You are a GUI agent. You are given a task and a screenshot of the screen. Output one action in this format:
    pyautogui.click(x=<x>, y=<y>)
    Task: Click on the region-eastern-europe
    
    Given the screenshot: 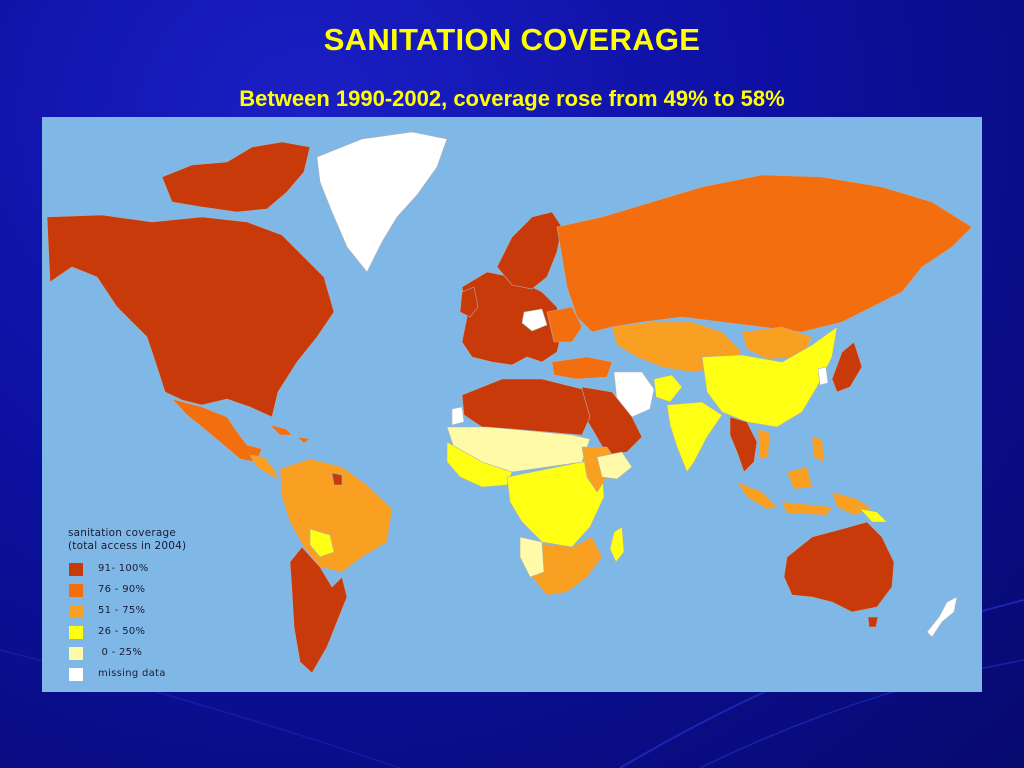 What is the action you would take?
    pyautogui.click(x=564, y=324)
    